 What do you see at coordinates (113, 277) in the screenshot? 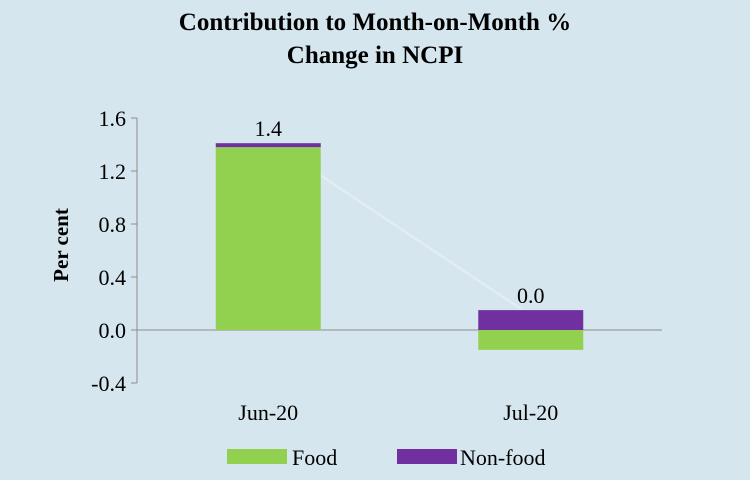
I see `y-tick-label: 0.4` at bounding box center [113, 277].